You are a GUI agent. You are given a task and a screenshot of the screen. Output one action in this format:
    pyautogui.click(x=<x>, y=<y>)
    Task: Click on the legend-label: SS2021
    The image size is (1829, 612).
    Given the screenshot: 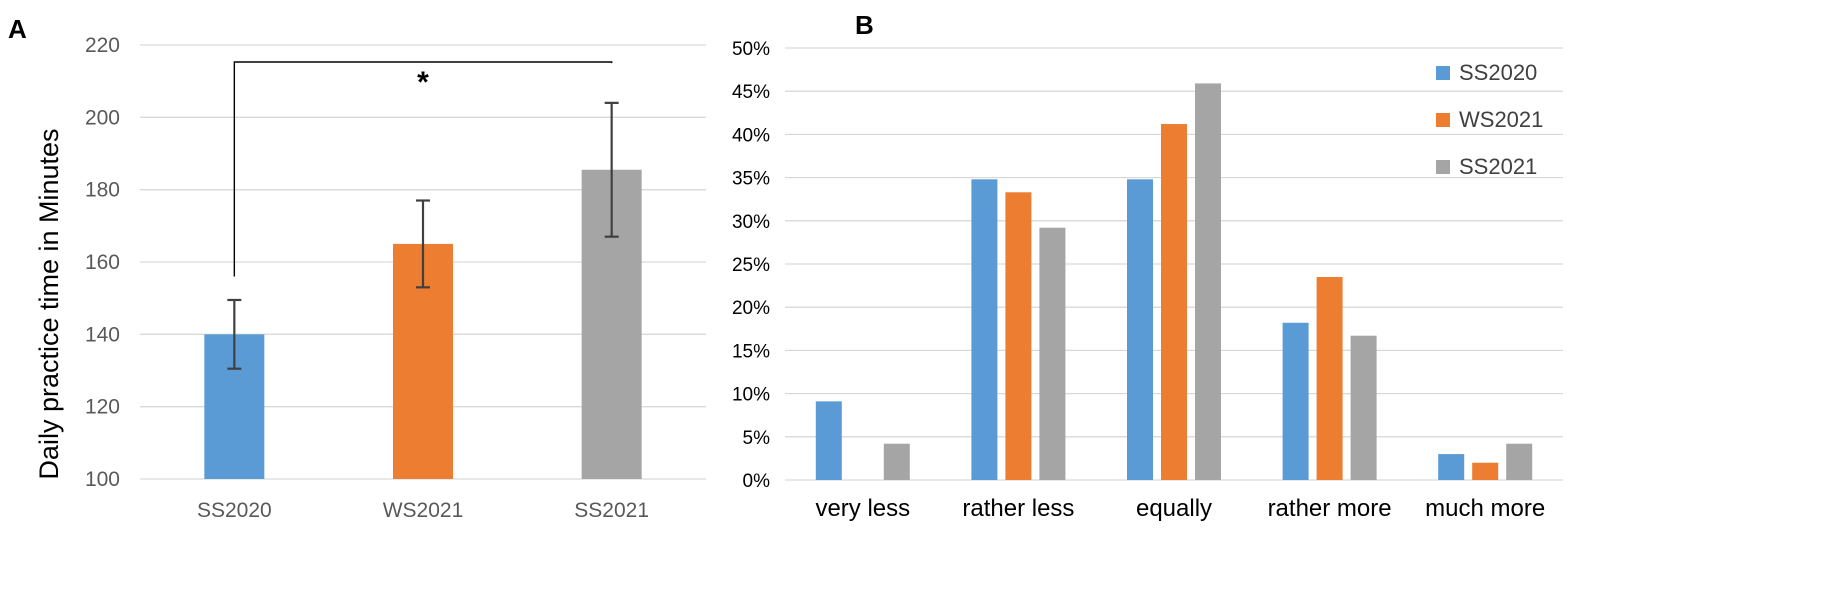 What is the action you would take?
    pyautogui.click(x=1498, y=166)
    